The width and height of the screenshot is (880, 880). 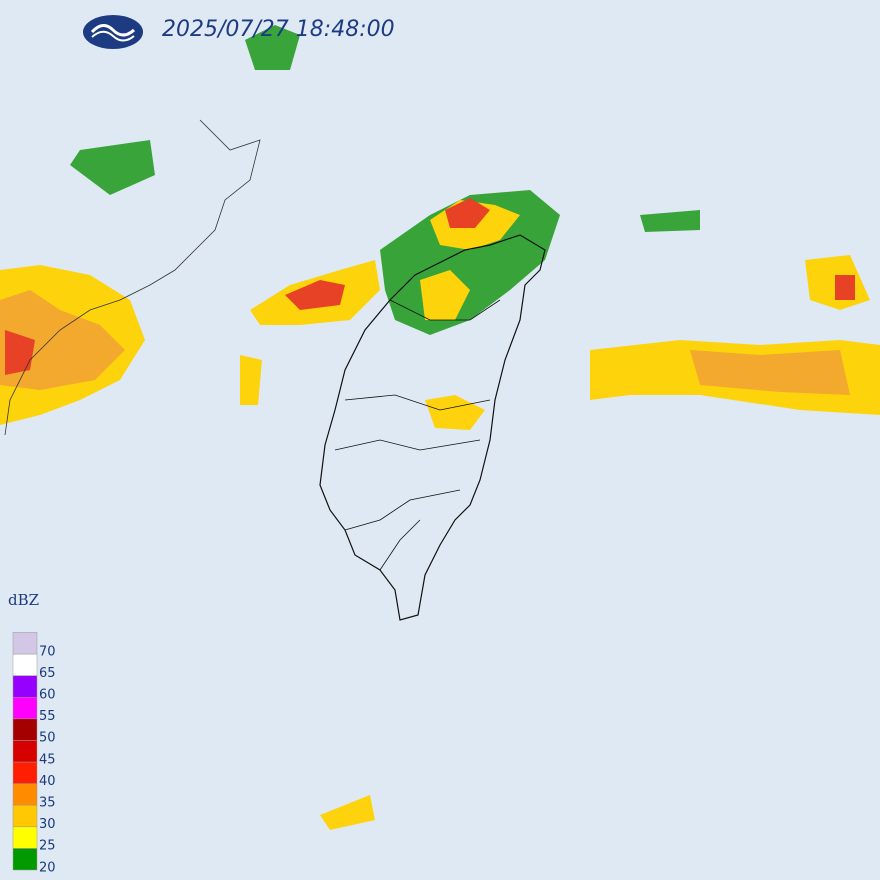 What do you see at coordinates (47, 651) in the screenshot?
I see `legend-label: 70` at bounding box center [47, 651].